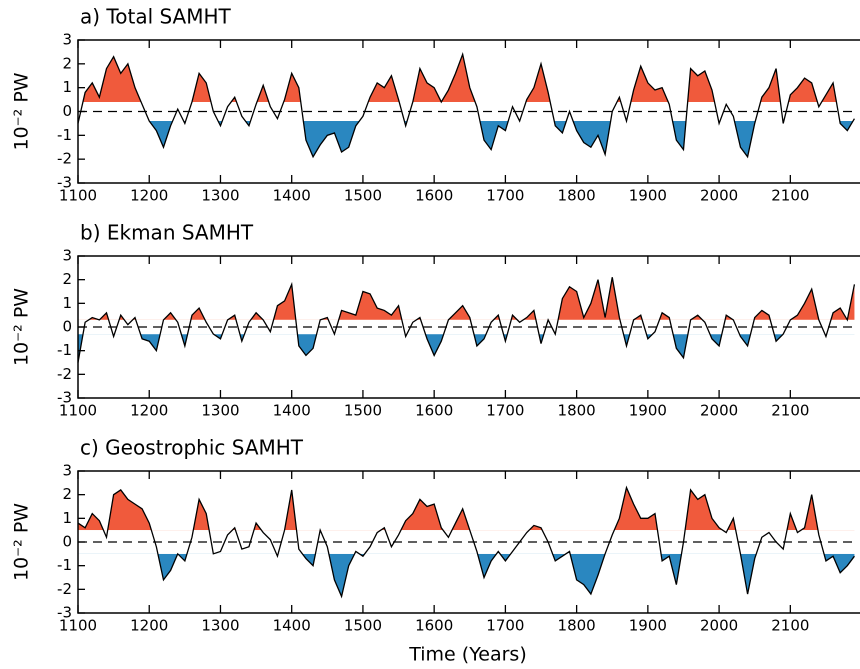  I want to click on panel-title: b) Ekman SAMHT, so click(167, 233).